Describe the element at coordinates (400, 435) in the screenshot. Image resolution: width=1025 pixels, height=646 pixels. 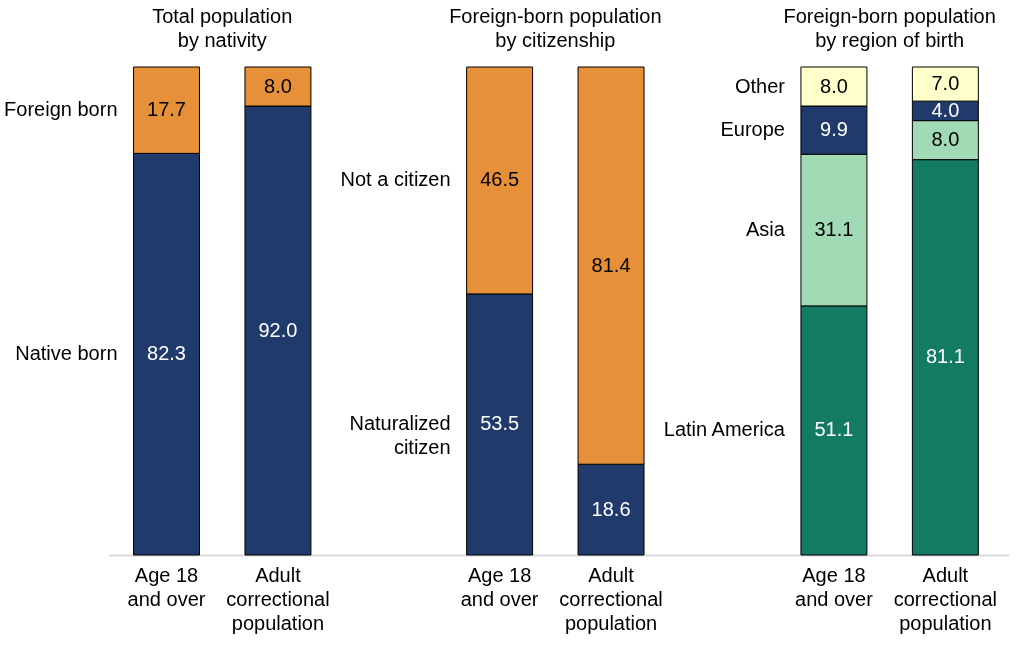
I see `series-label: Naturalized citizen` at that location.